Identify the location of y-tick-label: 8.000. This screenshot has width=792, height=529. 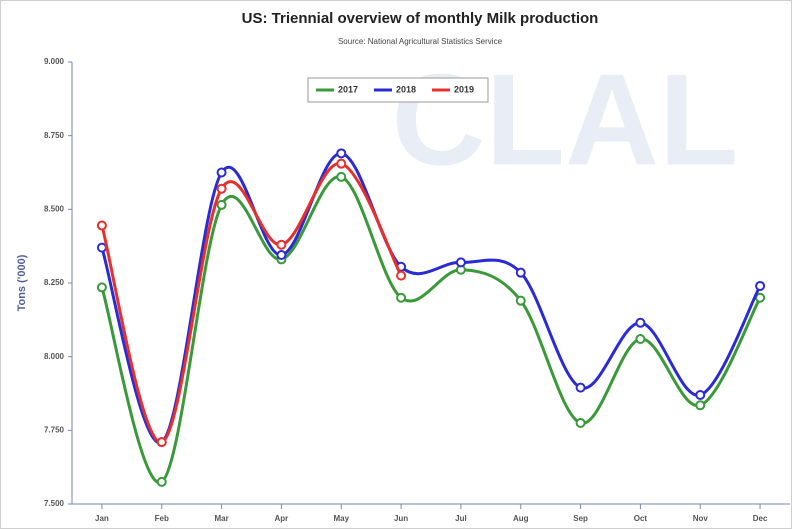
(54, 356).